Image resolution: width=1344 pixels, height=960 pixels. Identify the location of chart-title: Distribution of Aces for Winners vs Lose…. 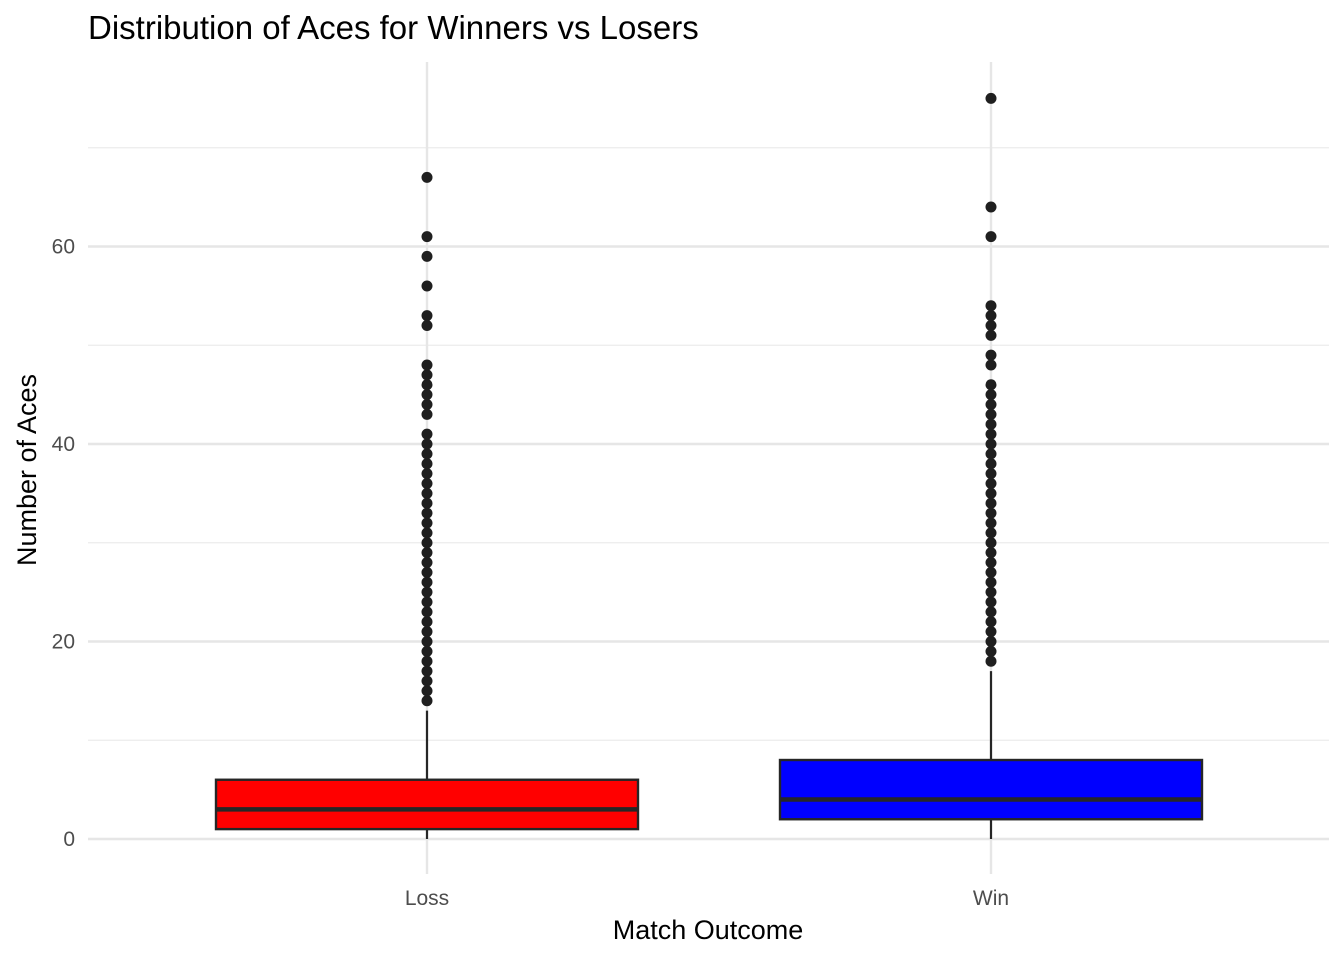
(393, 27).